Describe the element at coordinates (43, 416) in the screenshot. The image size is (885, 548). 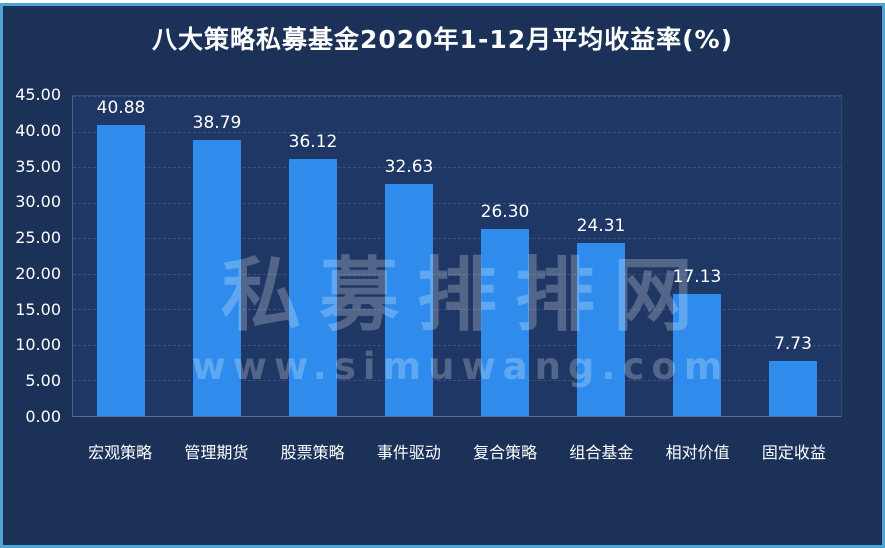
I see `y-tick-label: 0.00` at that location.